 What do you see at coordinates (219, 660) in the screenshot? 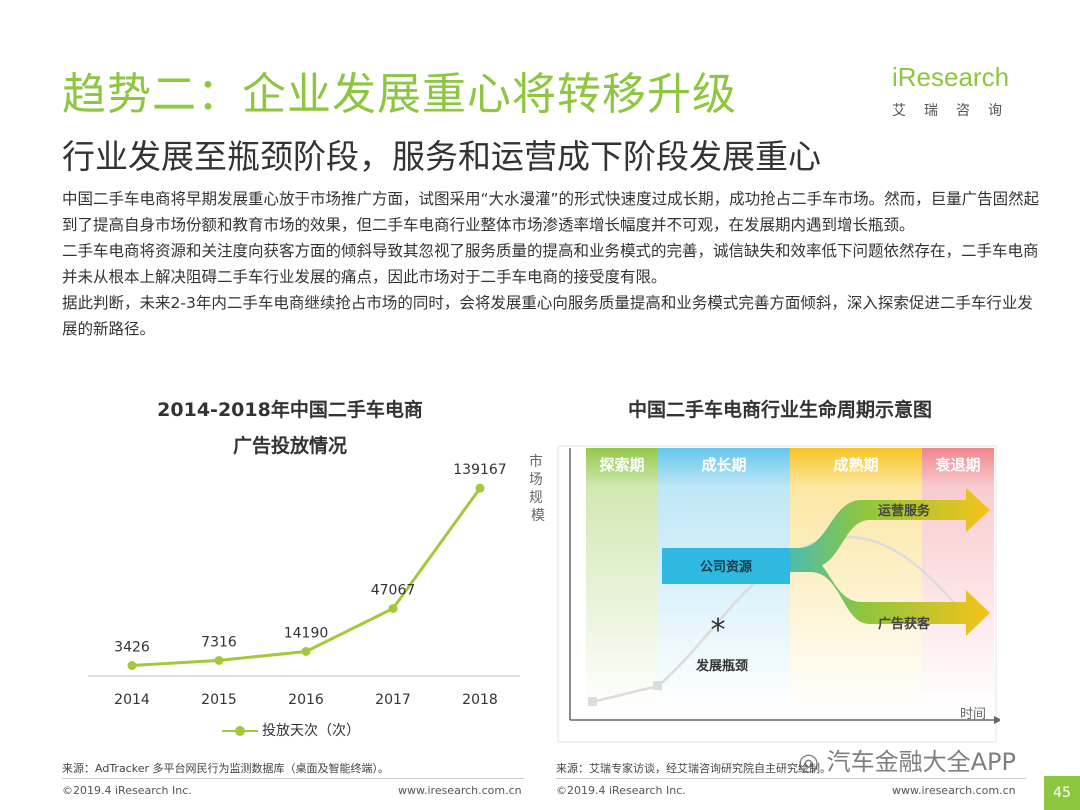
I see `data-point-2015` at bounding box center [219, 660].